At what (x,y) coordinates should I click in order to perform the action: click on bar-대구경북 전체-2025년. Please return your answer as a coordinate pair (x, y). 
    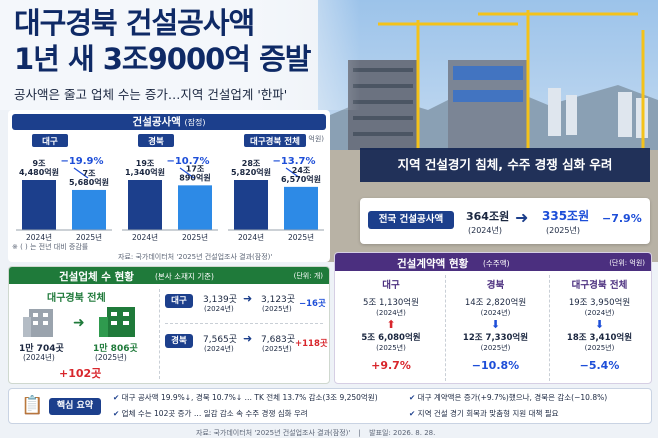
    Looking at the image, I should click on (301, 208).